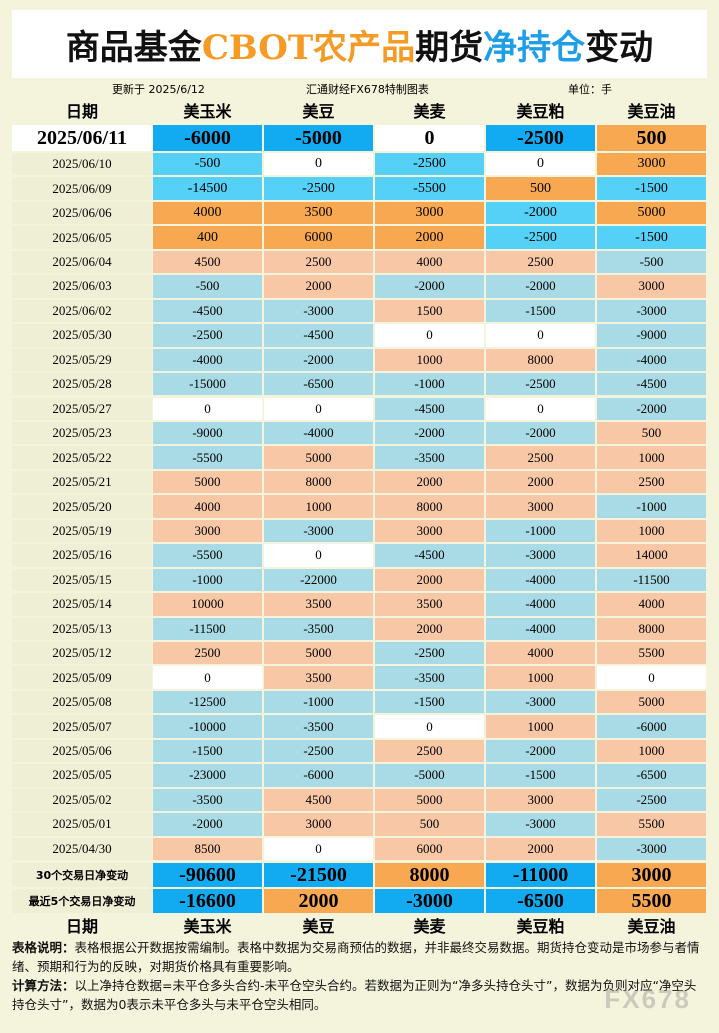 The width and height of the screenshot is (719, 1033). Describe the element at coordinates (651, 188) in the screenshot. I see `value-cell: -1500` at that location.